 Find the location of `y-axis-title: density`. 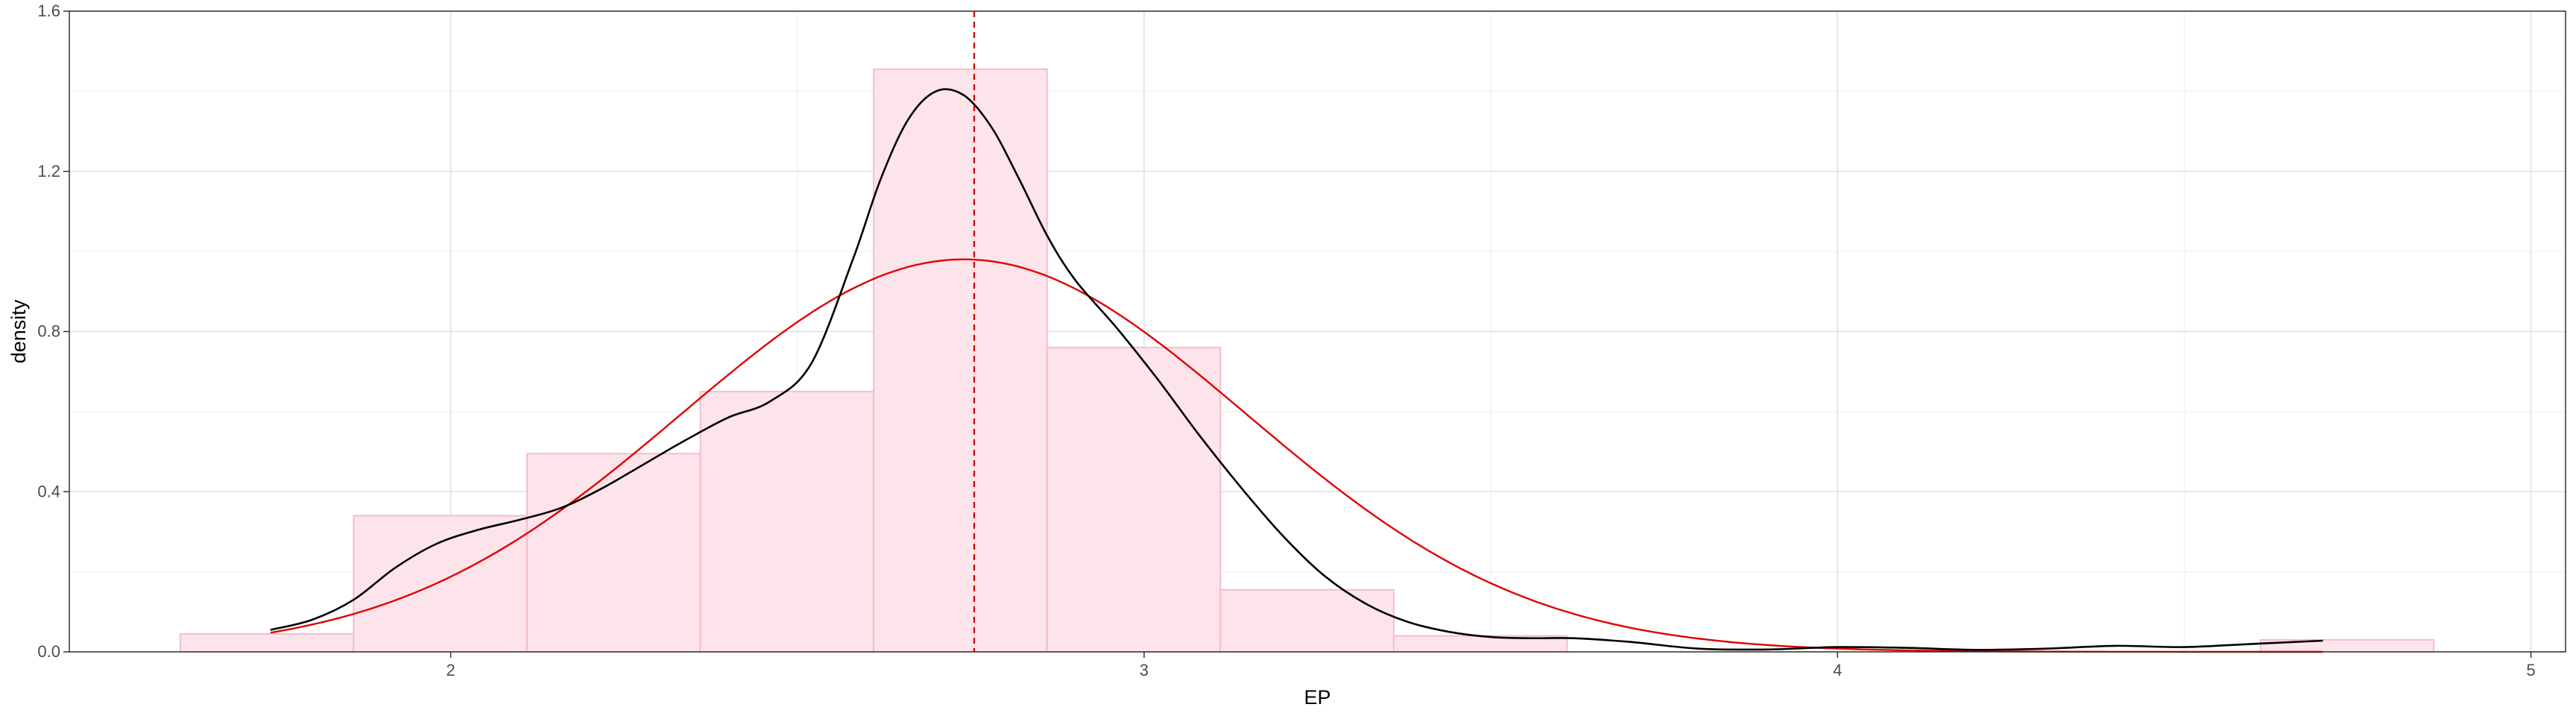

y-axis-title: density is located at coordinates (18, 331).